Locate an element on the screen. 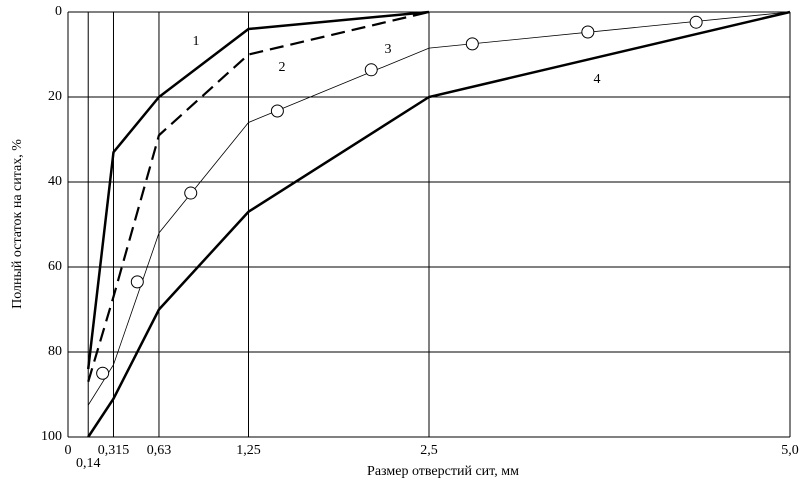  y-tick-label: 0 is located at coordinates (58, 11).